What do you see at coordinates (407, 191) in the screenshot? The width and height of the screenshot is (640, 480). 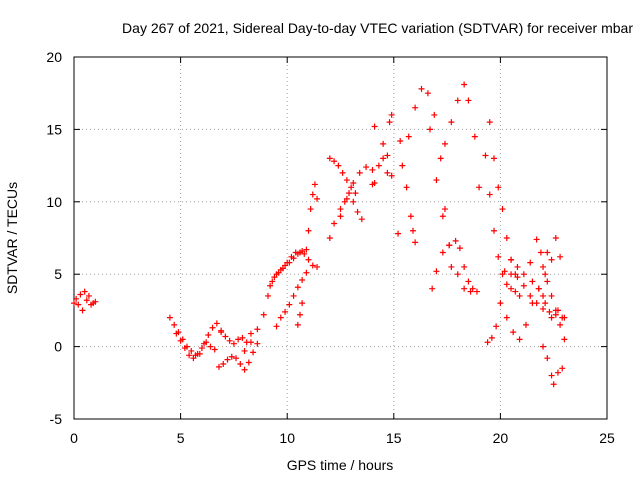 I see `series-s16` at bounding box center [407, 191].